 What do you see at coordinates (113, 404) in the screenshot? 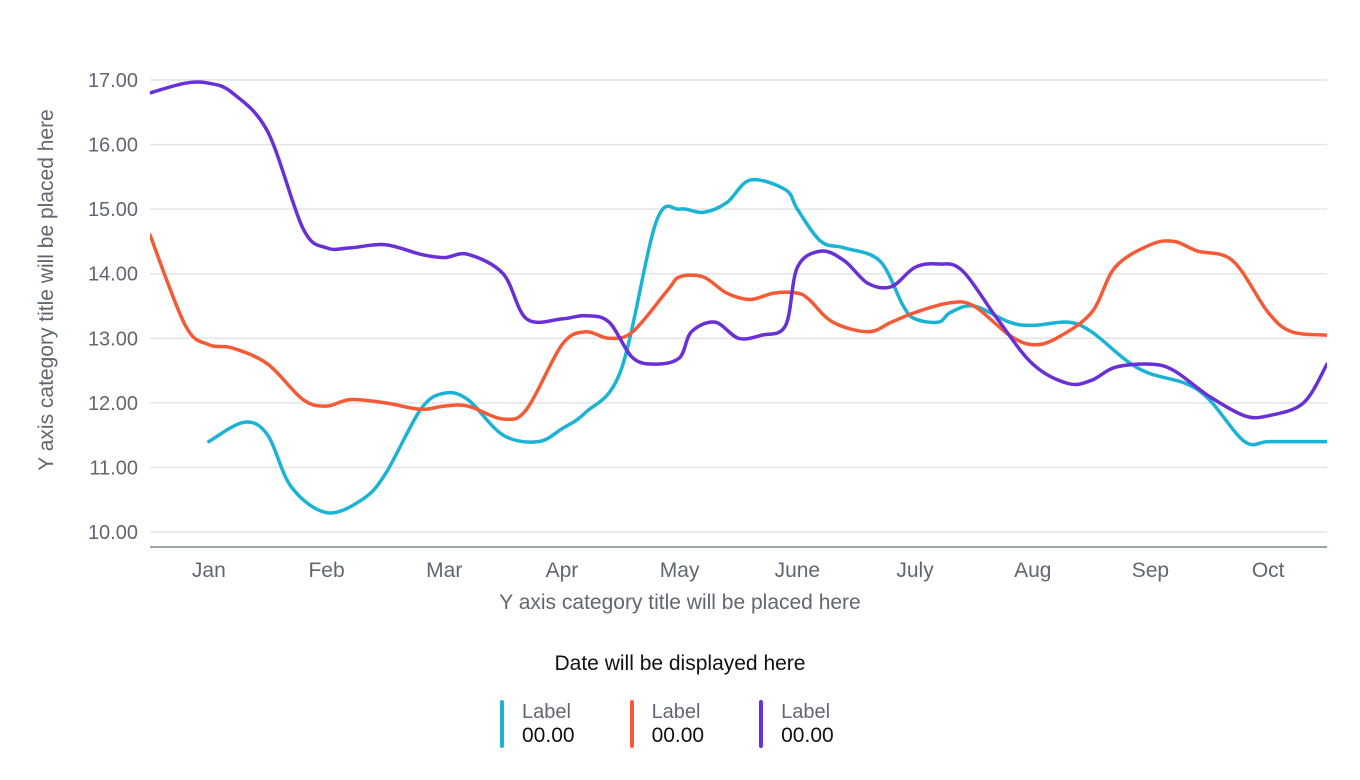
I see `y-tick-label: 12.00` at bounding box center [113, 404].